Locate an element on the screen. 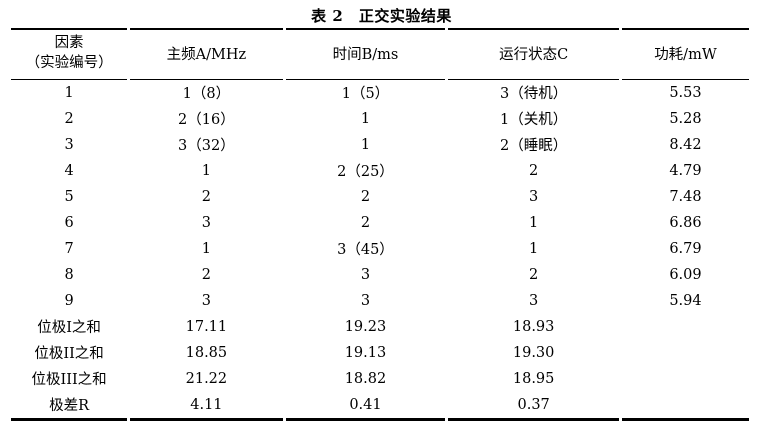 The image size is (763, 434). value-cell: 2（25） is located at coordinates (365, 172).